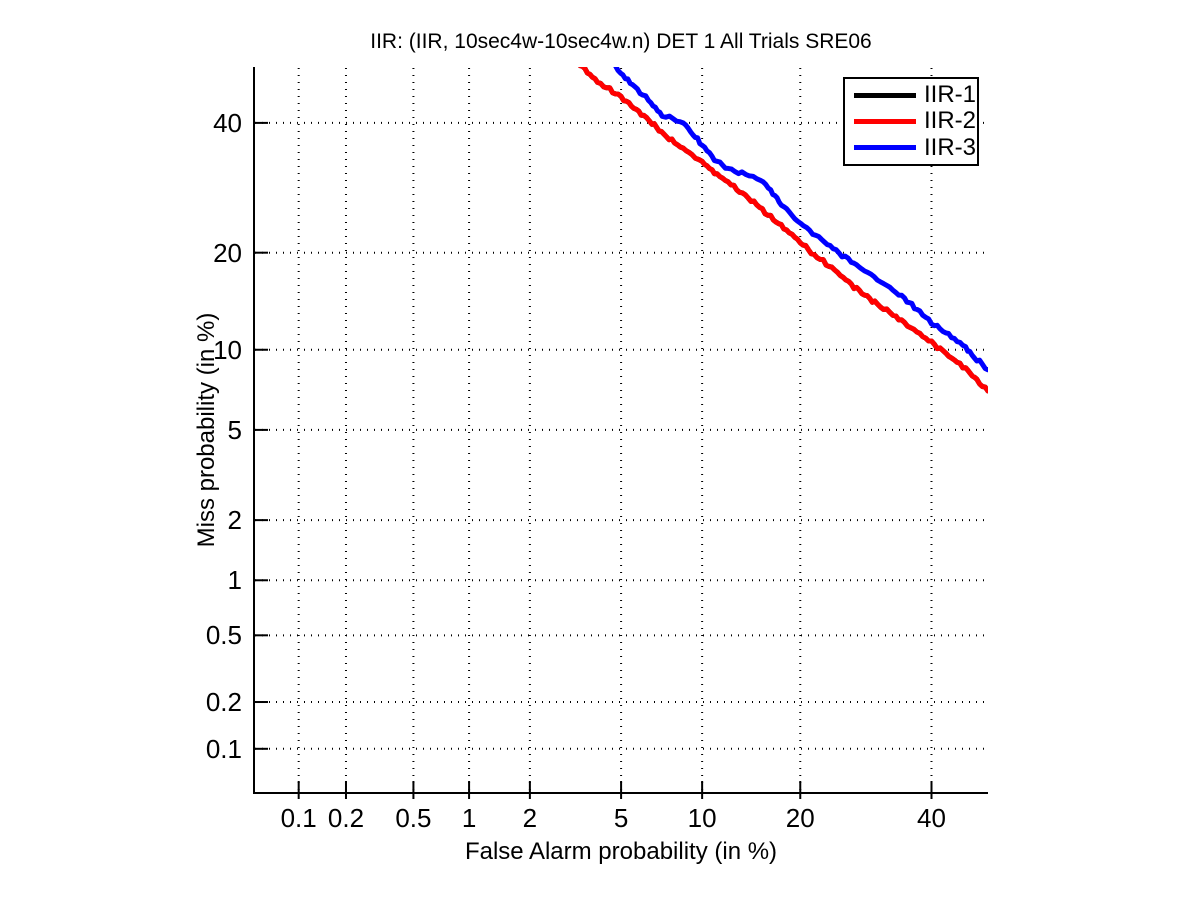 The width and height of the screenshot is (1201, 900). What do you see at coordinates (621, 851) in the screenshot?
I see `x-axis-label: False Alarm probability (in %)` at bounding box center [621, 851].